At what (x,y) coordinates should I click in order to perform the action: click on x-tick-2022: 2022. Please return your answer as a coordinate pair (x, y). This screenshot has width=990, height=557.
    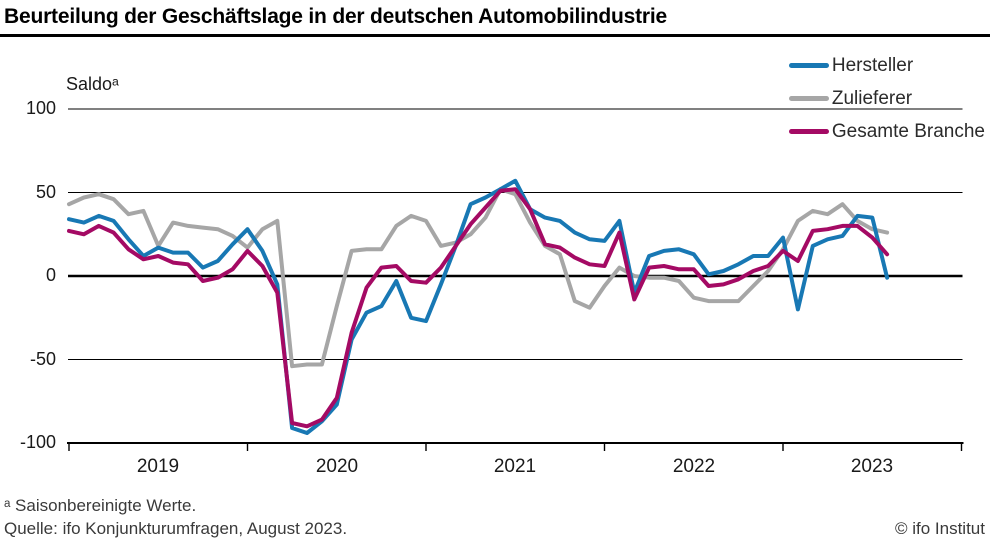
    Looking at the image, I should click on (694, 466).